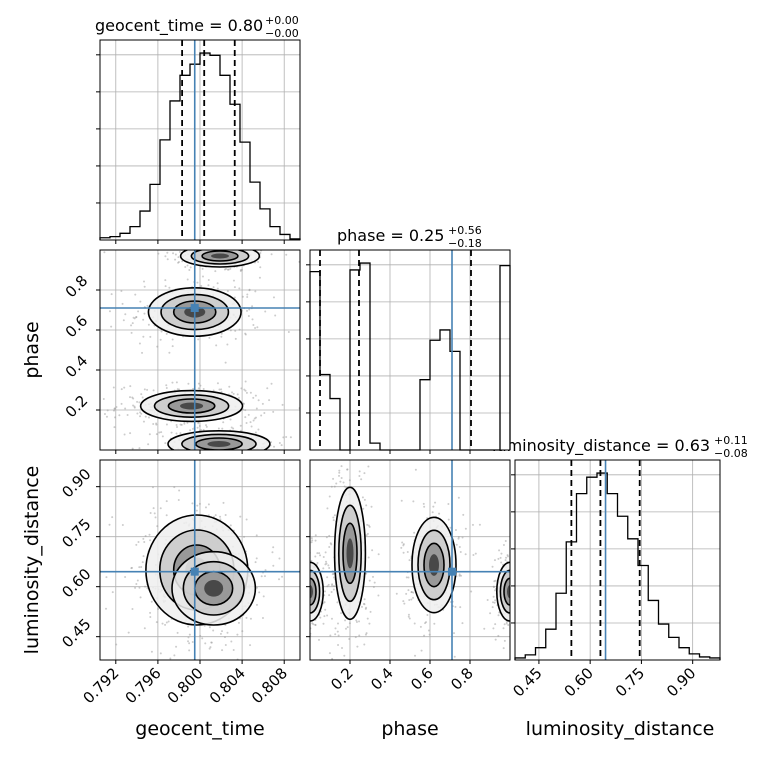  Describe the element at coordinates (282, 20) in the screenshot. I see `title-geocent-time-plus: +0.00` at that location.